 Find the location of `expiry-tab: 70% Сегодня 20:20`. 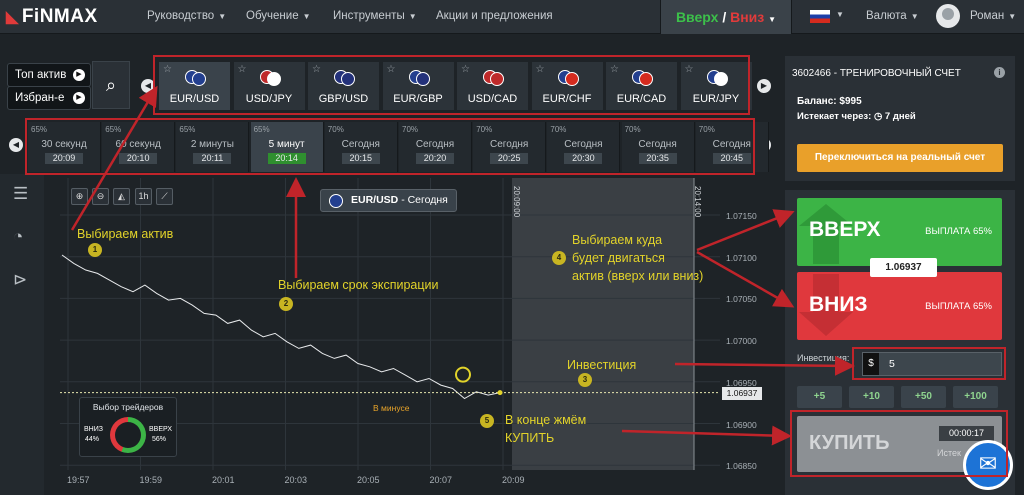

expiry-tab: 70% Сегодня 20:20 is located at coordinates (435, 147).